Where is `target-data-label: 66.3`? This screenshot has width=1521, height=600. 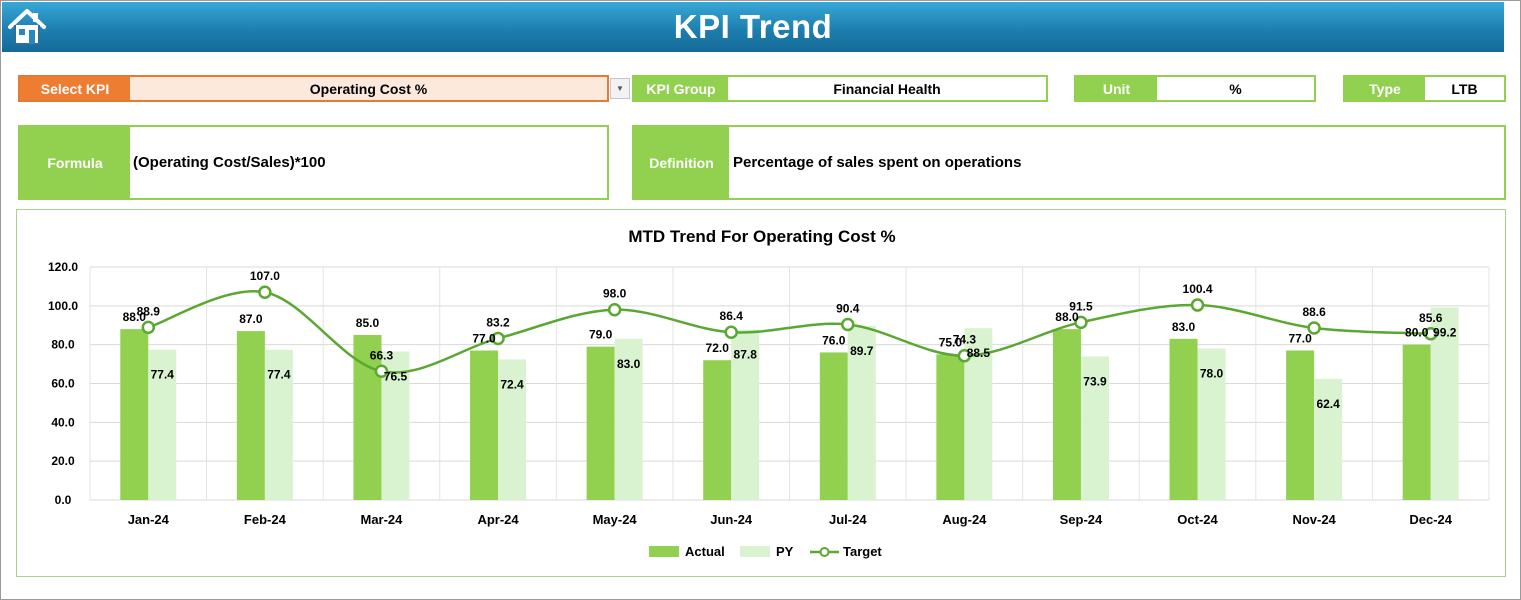 target-data-label: 66.3 is located at coordinates (382, 355).